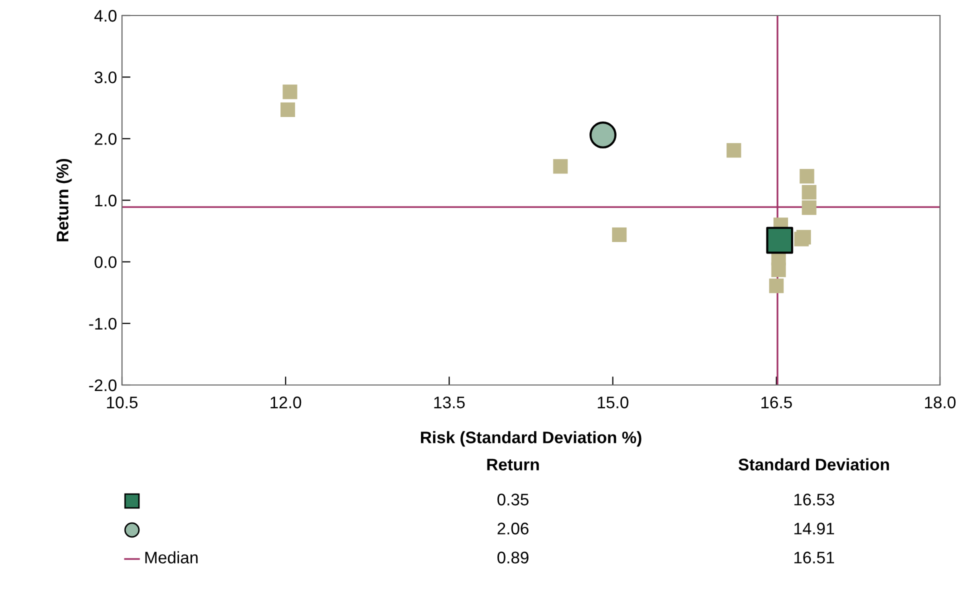 The height and width of the screenshot is (603, 963). What do you see at coordinates (814, 528) in the screenshot?
I see `text: 14.91` at bounding box center [814, 528].